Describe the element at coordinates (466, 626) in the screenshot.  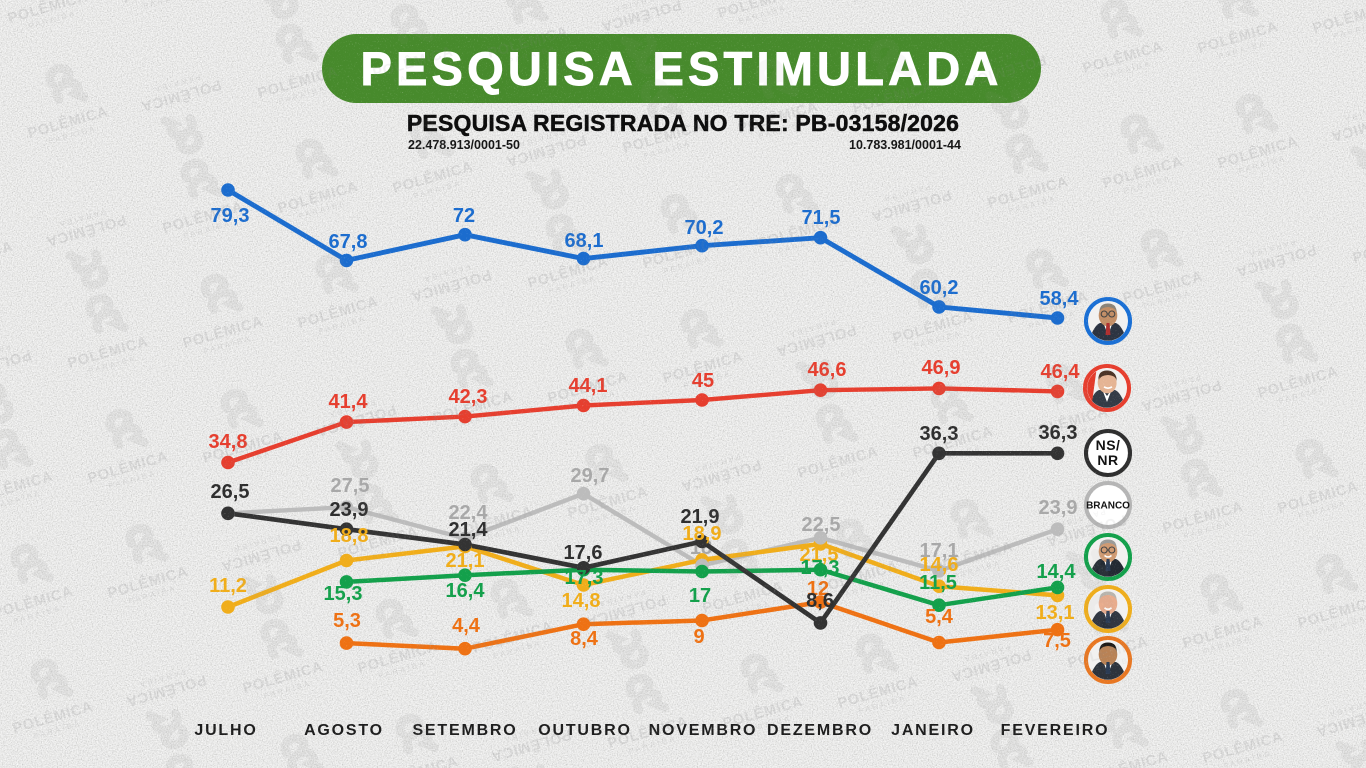
I see `svg-text: 4,4` at that location.